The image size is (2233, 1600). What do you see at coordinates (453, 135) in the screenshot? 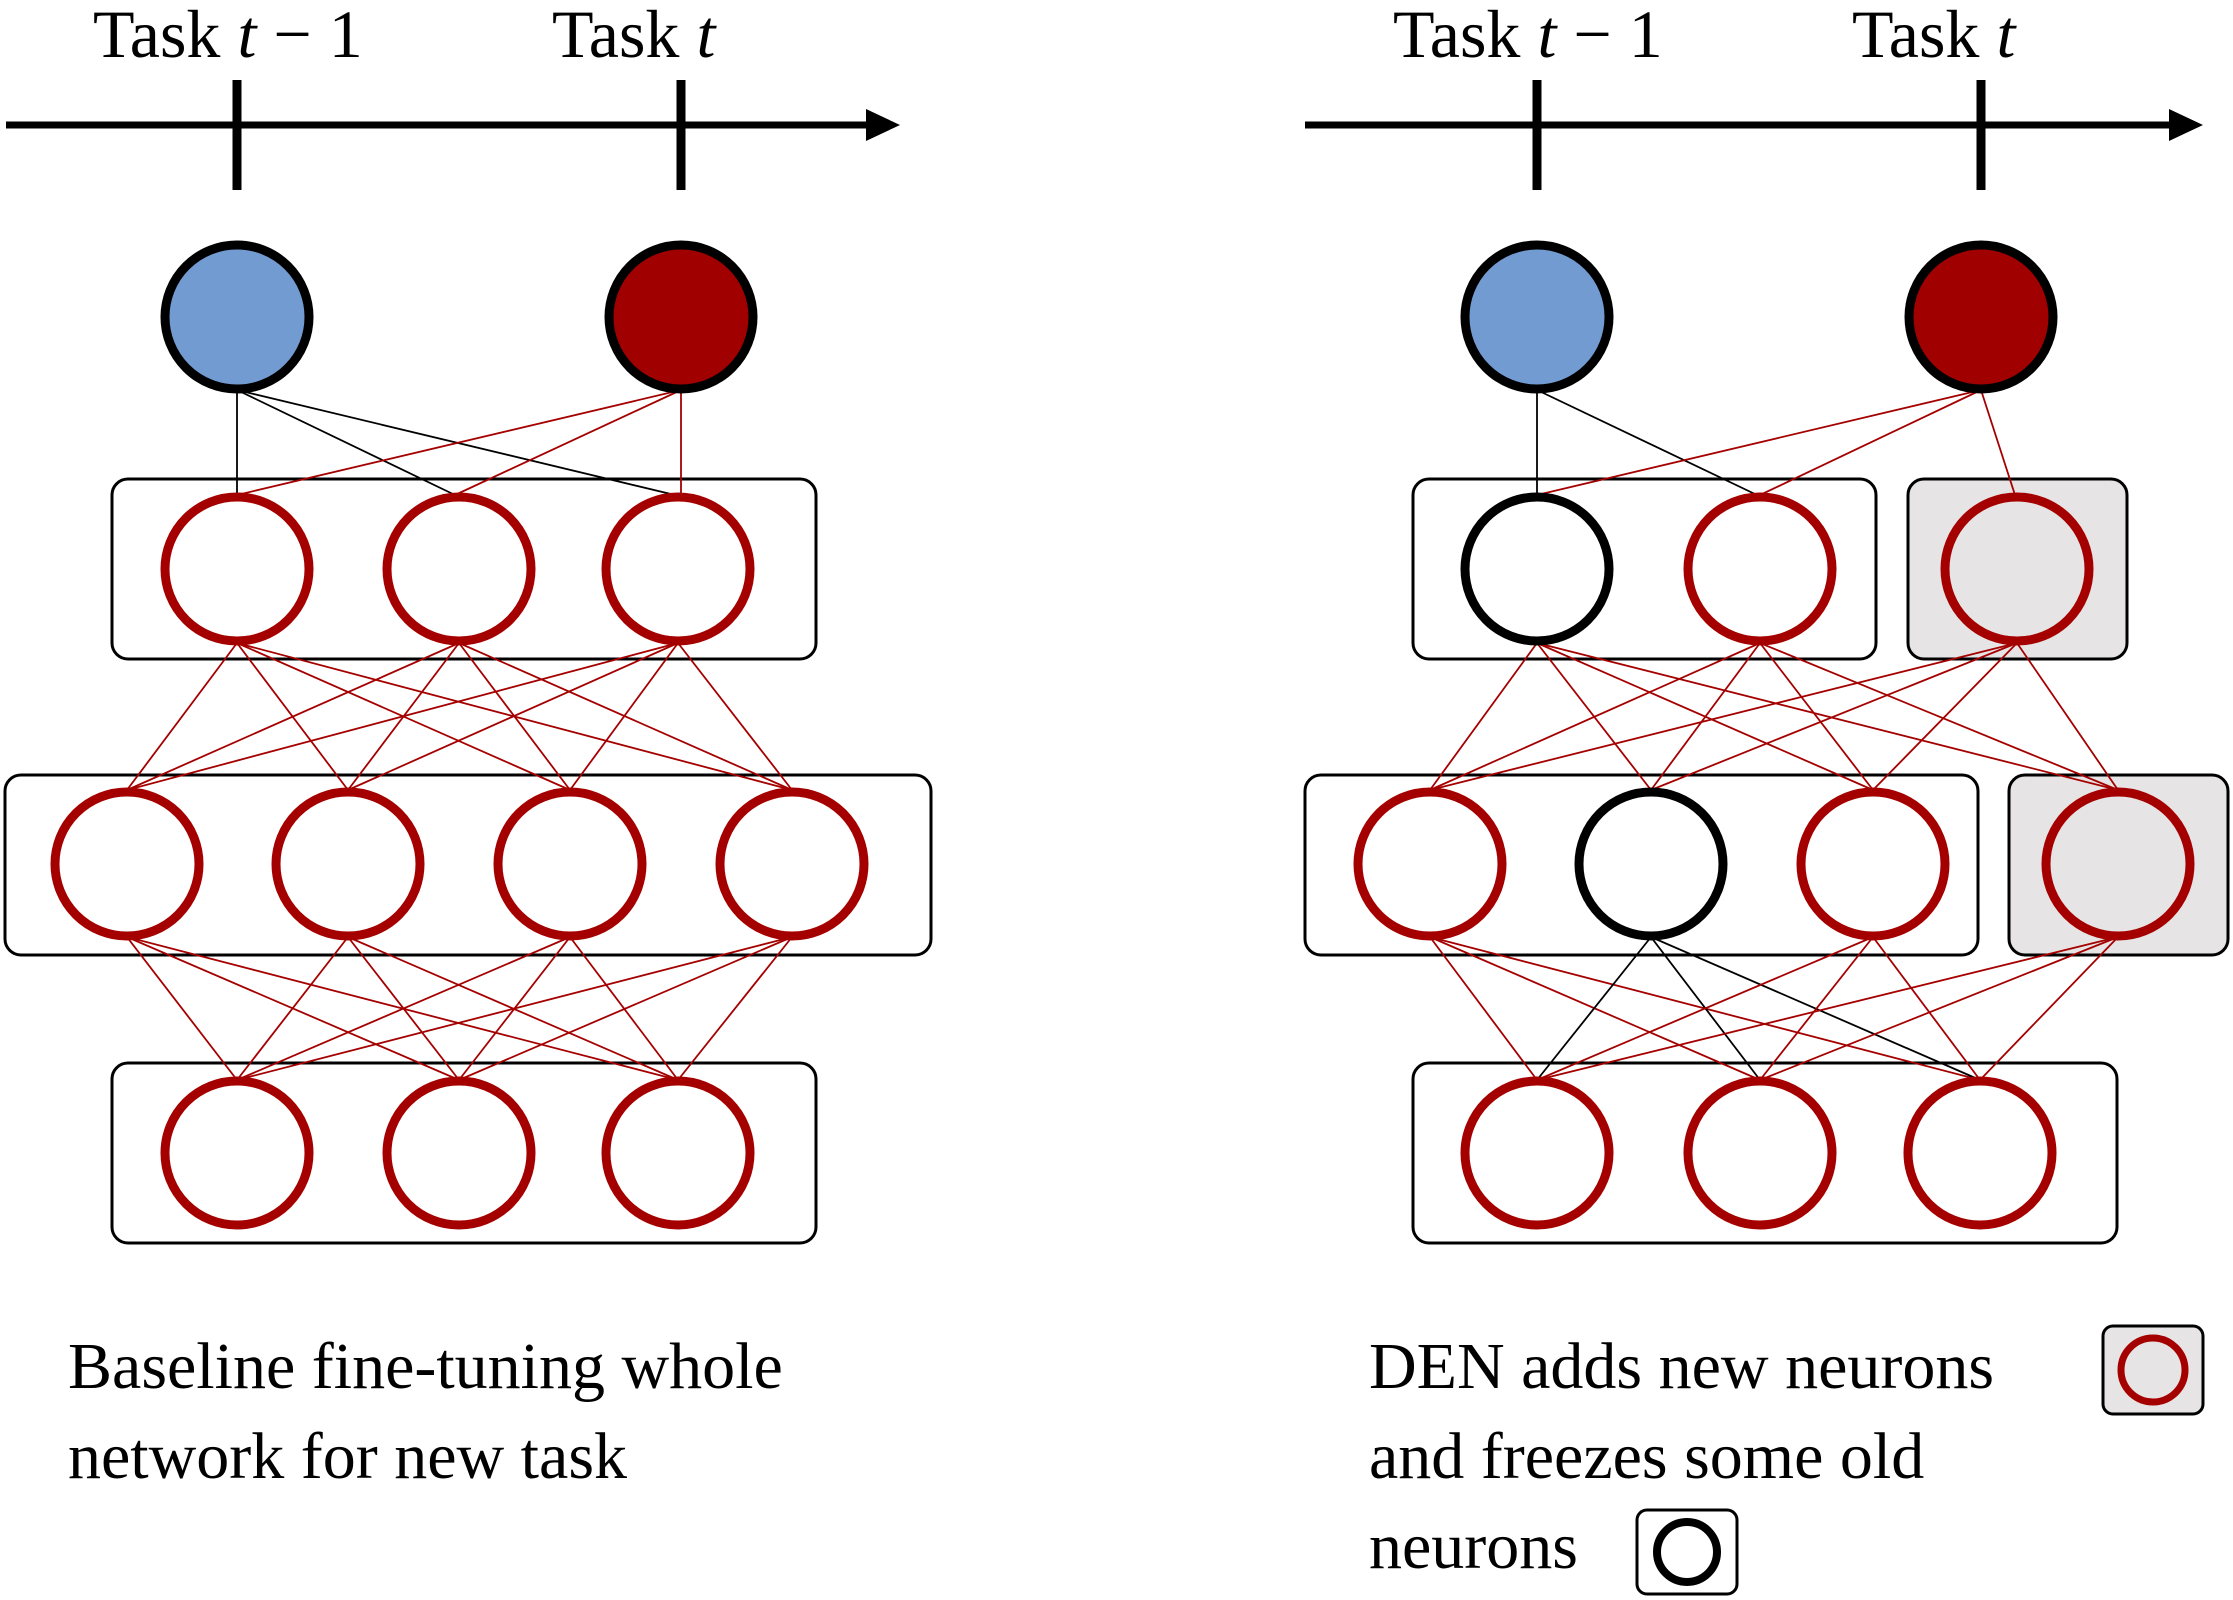
I see `left-timeline` at bounding box center [453, 135].